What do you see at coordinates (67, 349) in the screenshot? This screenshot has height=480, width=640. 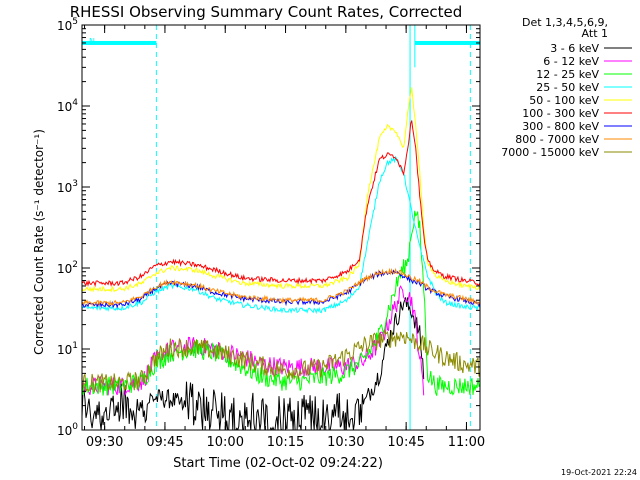 I see `y-tick-label-1: 10¹` at bounding box center [67, 349].